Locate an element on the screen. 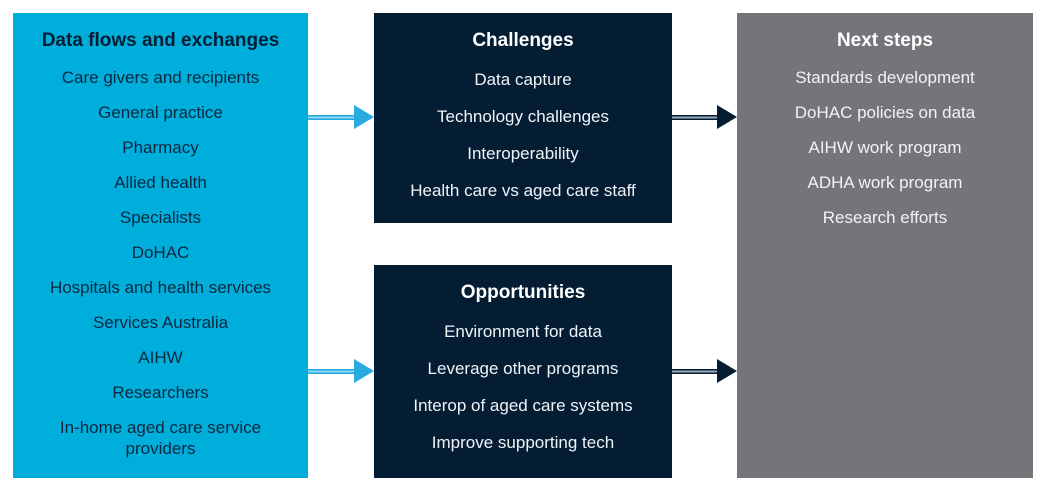 This screenshot has height=488, width=1052. list-item: Health care vs aged care staff is located at coordinates (523, 190).